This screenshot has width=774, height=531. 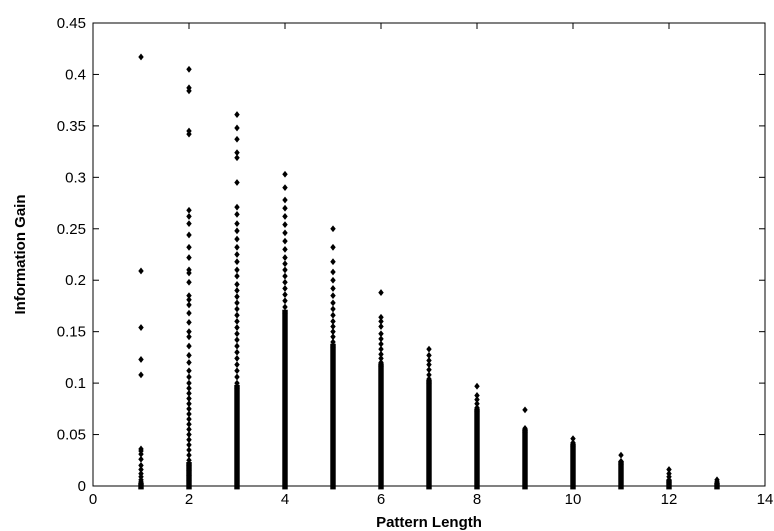 I want to click on x-axis-title: Pattern Length, so click(x=429, y=522).